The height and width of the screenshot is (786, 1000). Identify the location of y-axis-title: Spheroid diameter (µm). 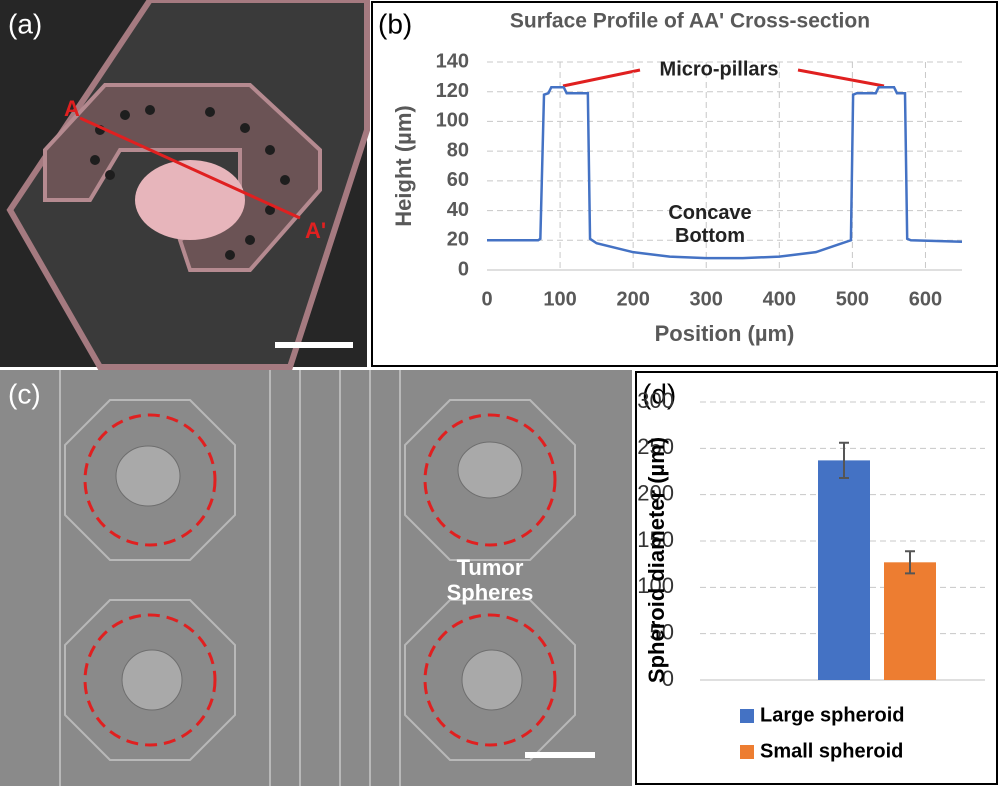
(656, 560).